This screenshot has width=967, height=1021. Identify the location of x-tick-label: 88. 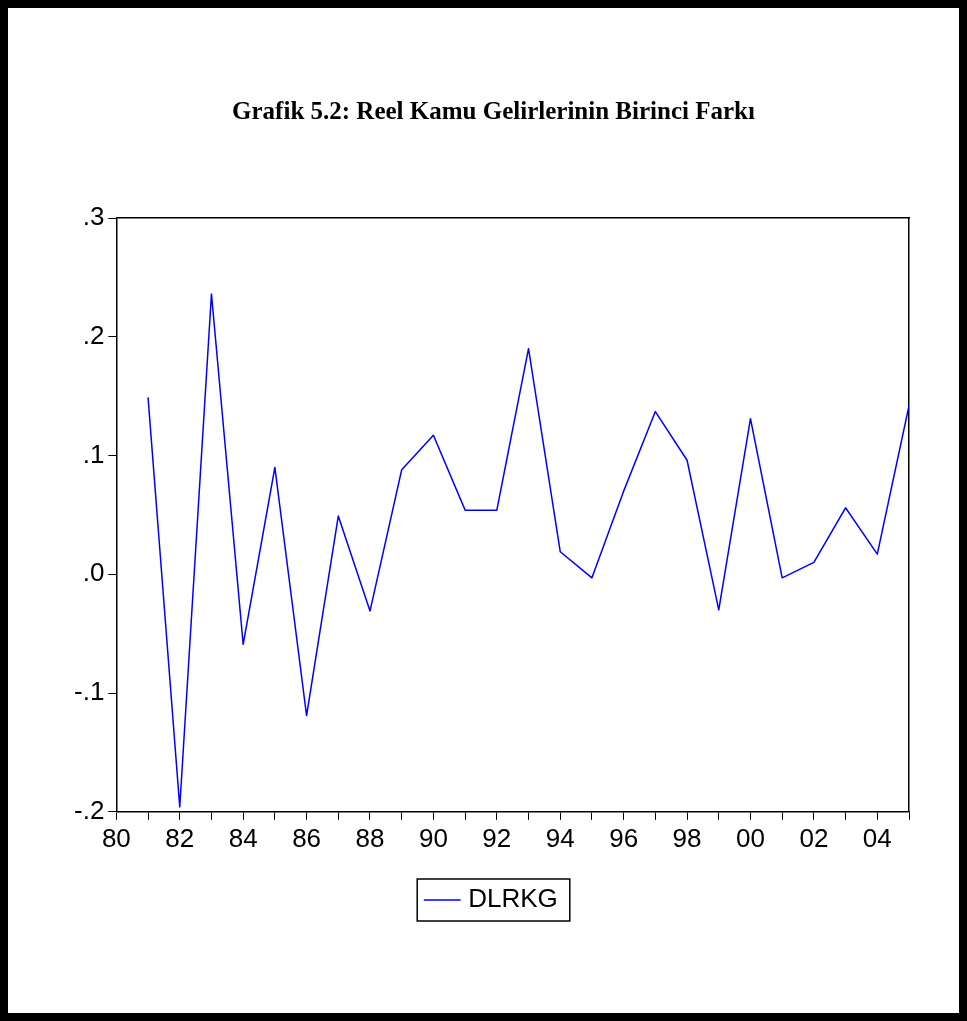
(370, 837).